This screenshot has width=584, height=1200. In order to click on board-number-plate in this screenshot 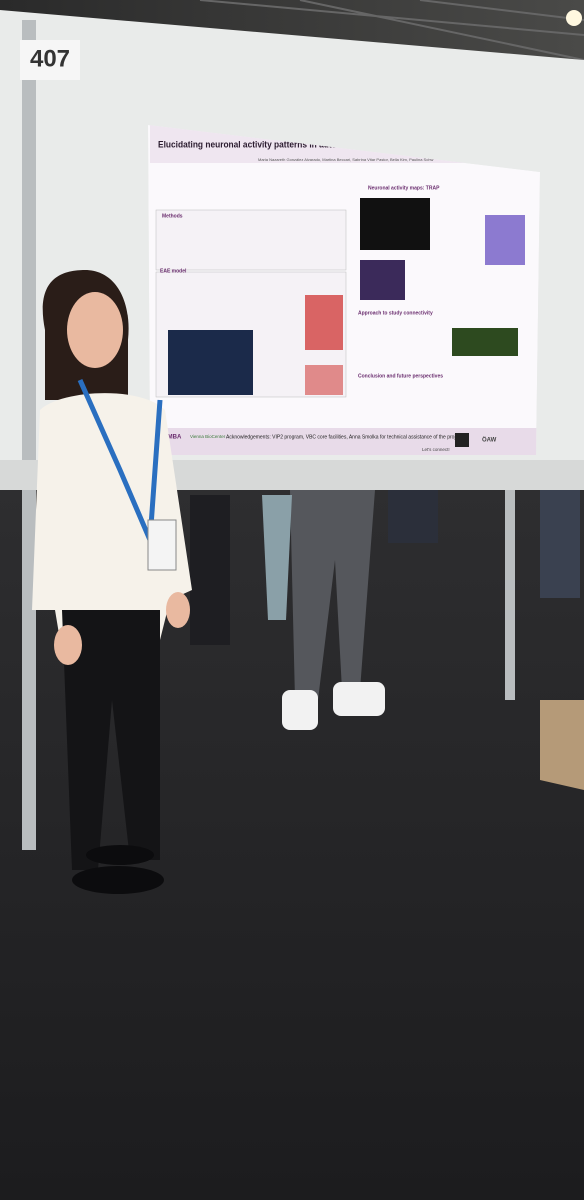, I will do `click(50, 60)`.